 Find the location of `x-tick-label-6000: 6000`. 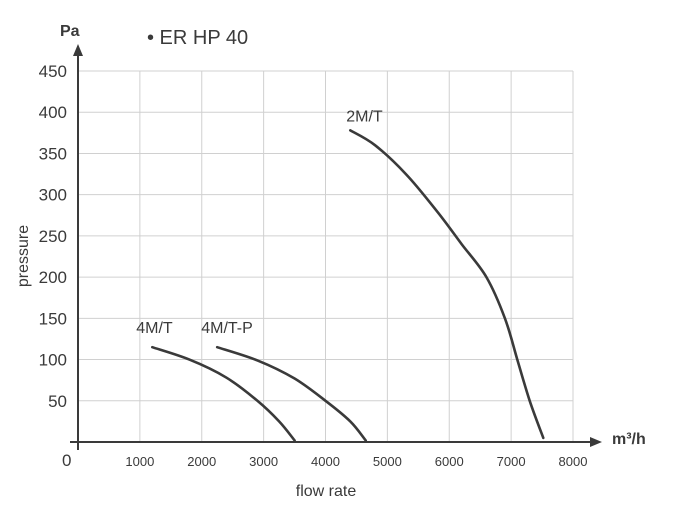

x-tick-label-6000: 6000 is located at coordinates (449, 461).